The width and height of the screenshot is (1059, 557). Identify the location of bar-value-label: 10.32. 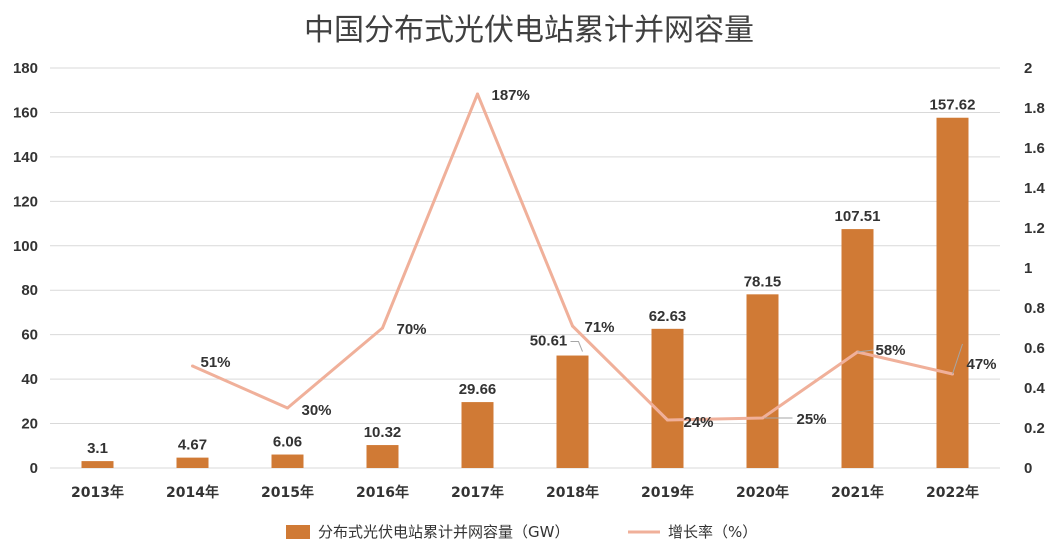
(383, 432).